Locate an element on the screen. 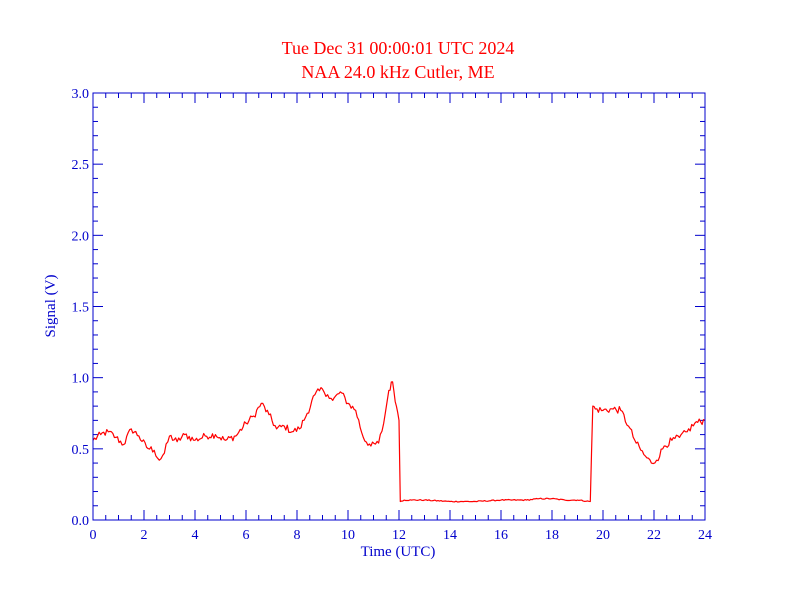  x-tick-label: 14 is located at coordinates (450, 535).